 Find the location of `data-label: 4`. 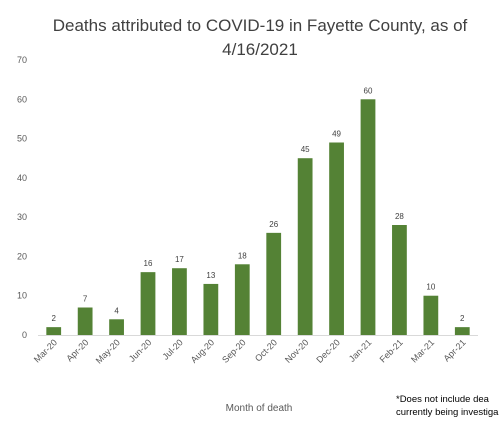

data-label: 4 is located at coordinates (116, 310).